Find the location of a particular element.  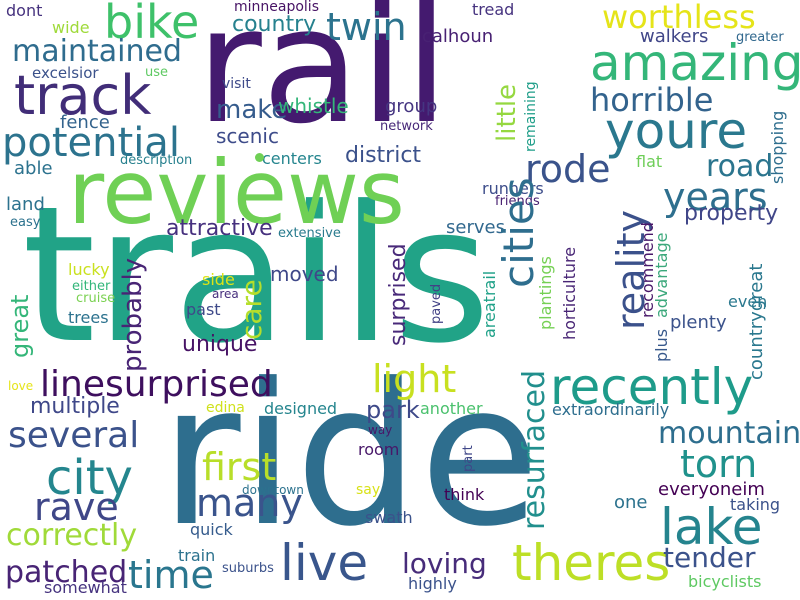

word-maintained: maintained is located at coordinates (97, 51).